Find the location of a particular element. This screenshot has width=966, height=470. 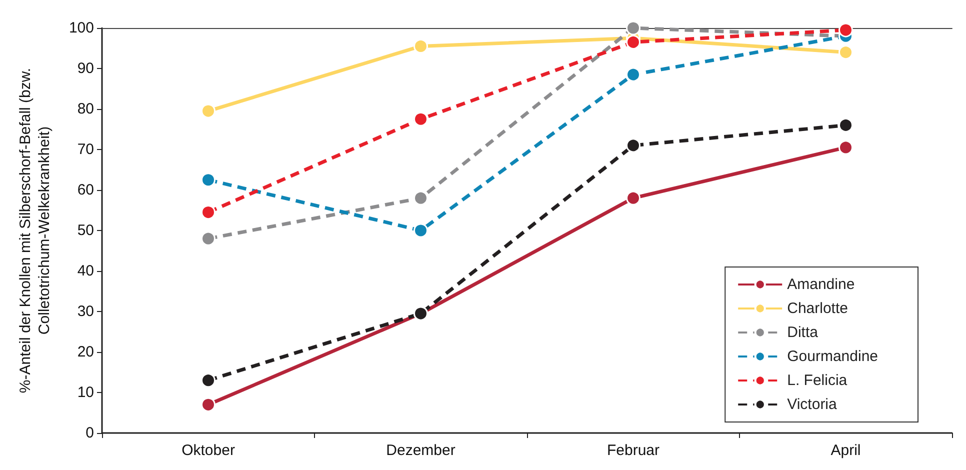

legend-label: Victoria is located at coordinates (812, 404).